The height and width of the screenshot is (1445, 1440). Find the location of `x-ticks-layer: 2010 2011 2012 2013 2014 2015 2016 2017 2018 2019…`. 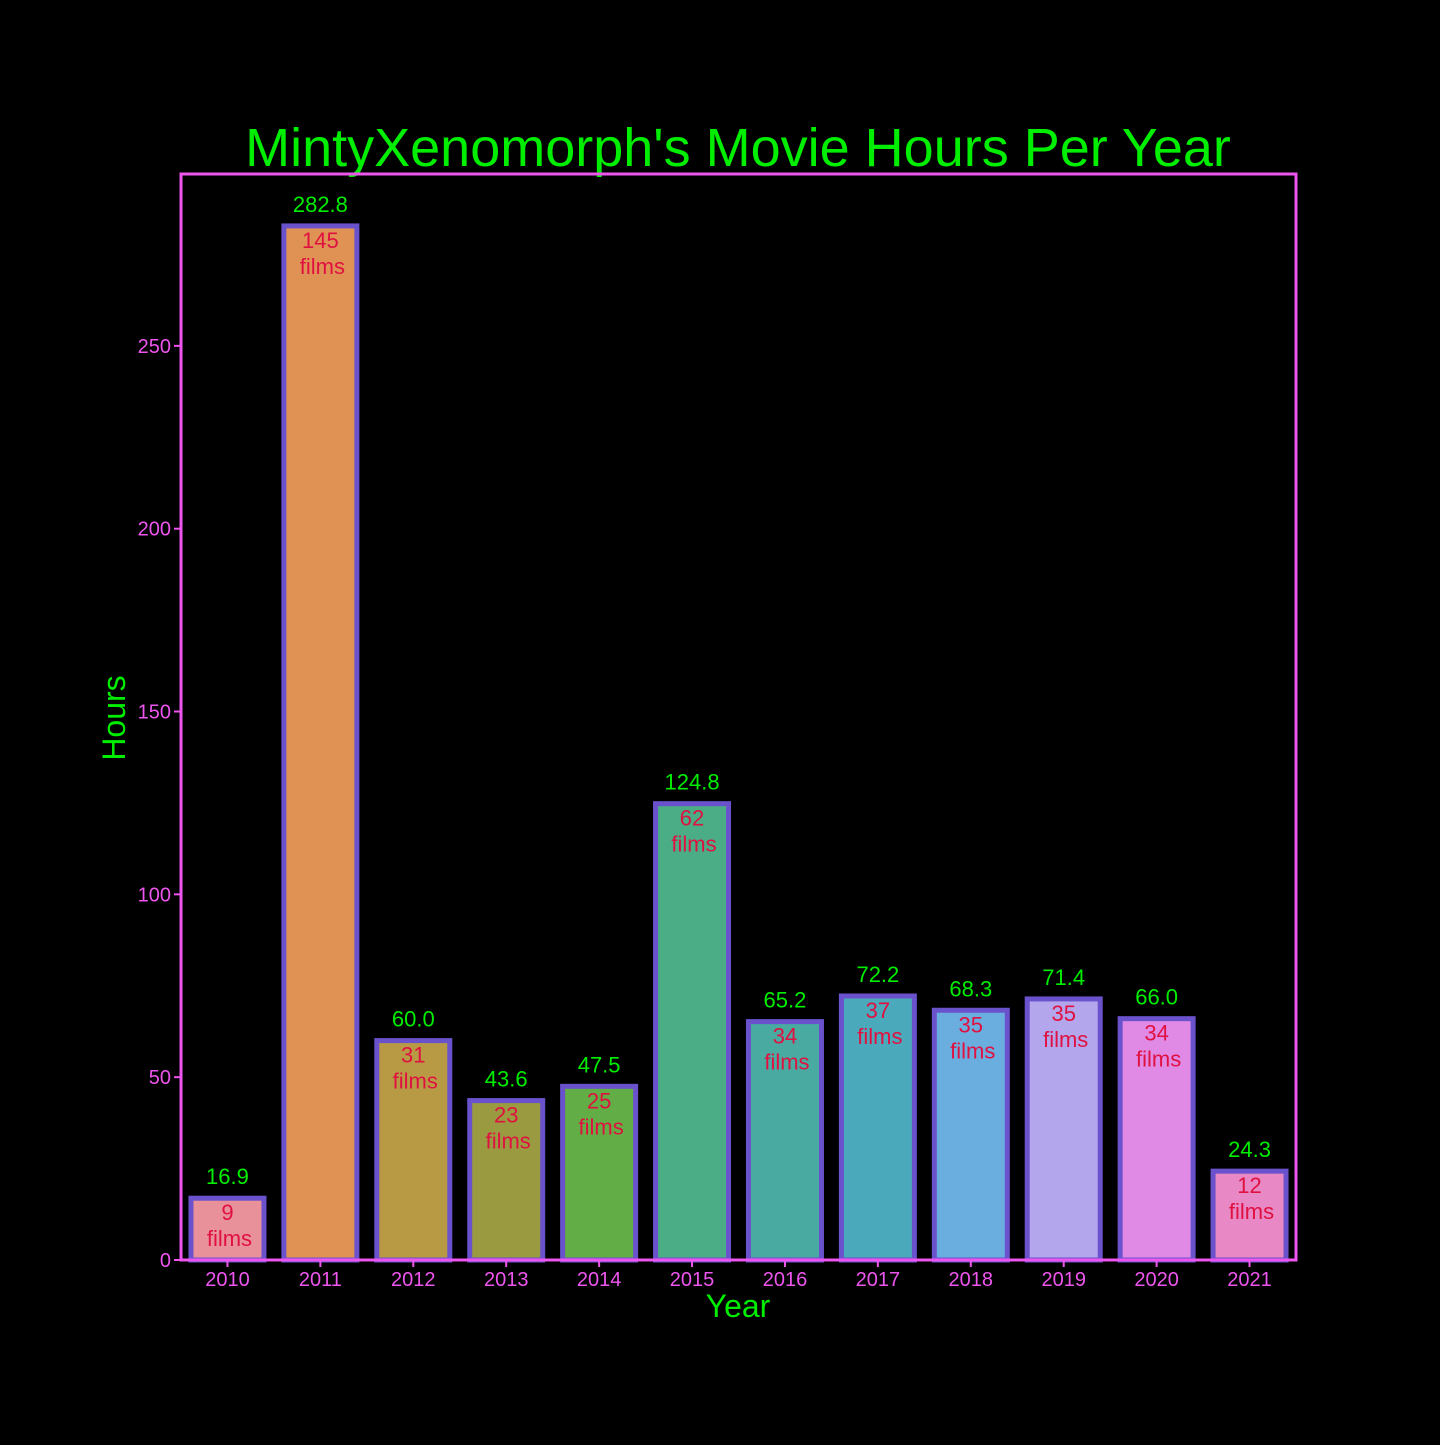

x-ticks-layer: 2010 2011 2012 2013 2014 2015 2016 2017 2018 2019… is located at coordinates (738, 1275).